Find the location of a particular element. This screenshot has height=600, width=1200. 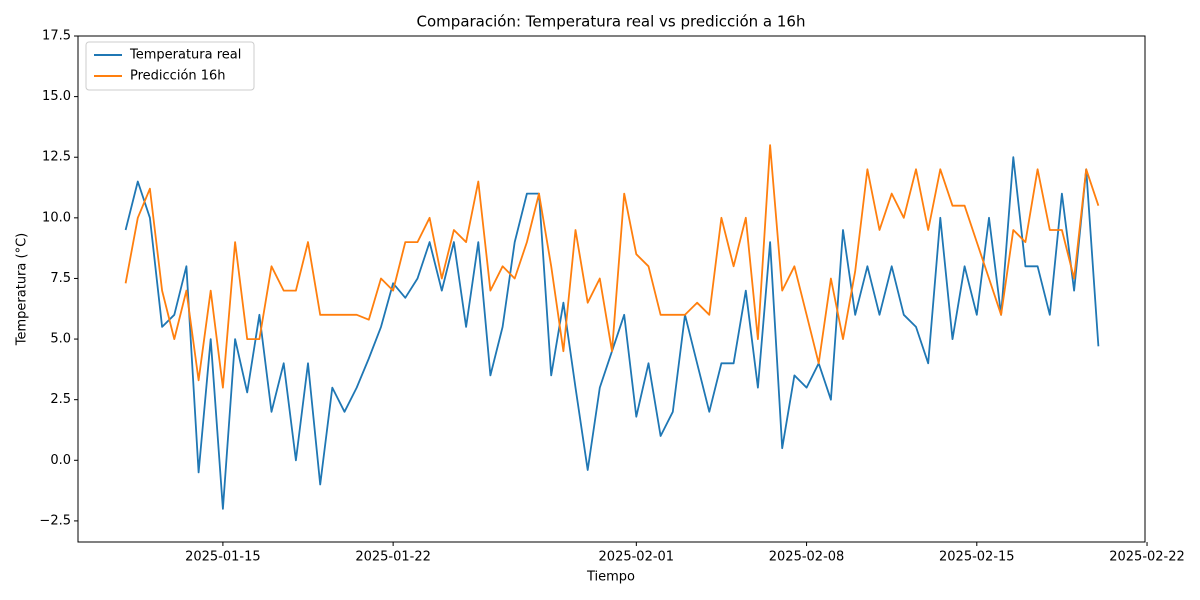

x-tick-label: 2025-01-22 is located at coordinates (393, 557).